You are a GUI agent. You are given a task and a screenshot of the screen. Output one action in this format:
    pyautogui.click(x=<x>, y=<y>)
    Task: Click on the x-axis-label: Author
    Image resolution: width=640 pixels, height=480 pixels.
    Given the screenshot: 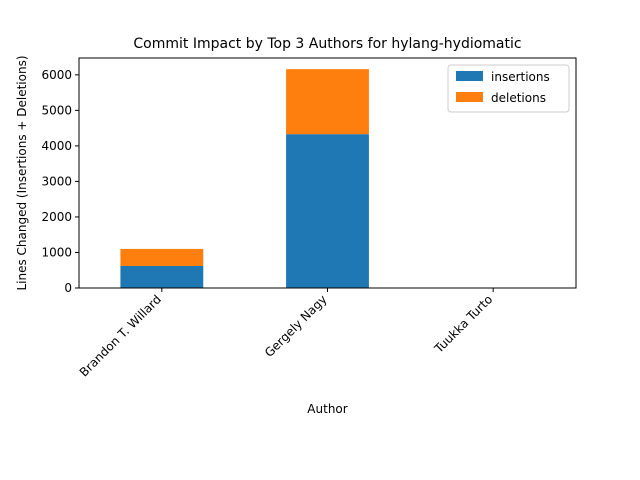 What is the action you would take?
    pyautogui.click(x=327, y=409)
    